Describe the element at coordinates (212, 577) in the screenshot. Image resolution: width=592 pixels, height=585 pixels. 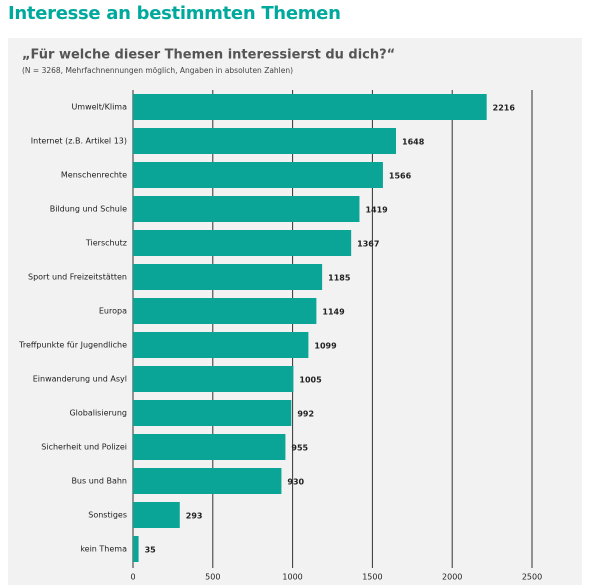
I see `x-tick-label: 500` at that location.